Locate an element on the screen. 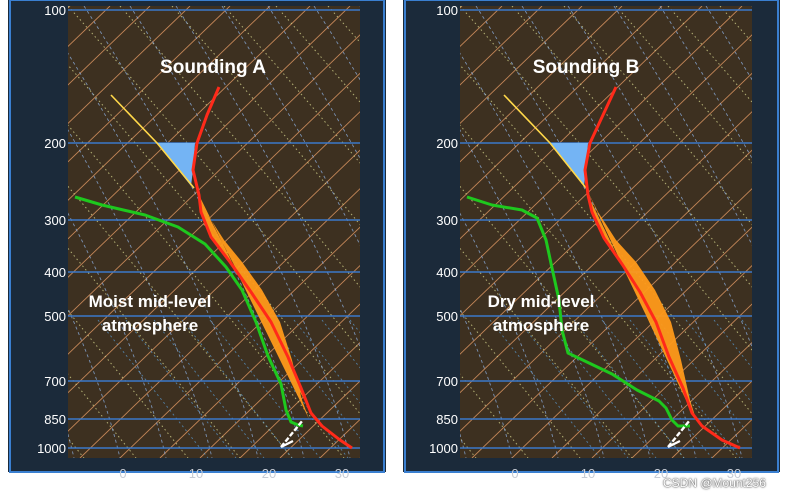  panel-title: Sounding B is located at coordinates (586, 67).